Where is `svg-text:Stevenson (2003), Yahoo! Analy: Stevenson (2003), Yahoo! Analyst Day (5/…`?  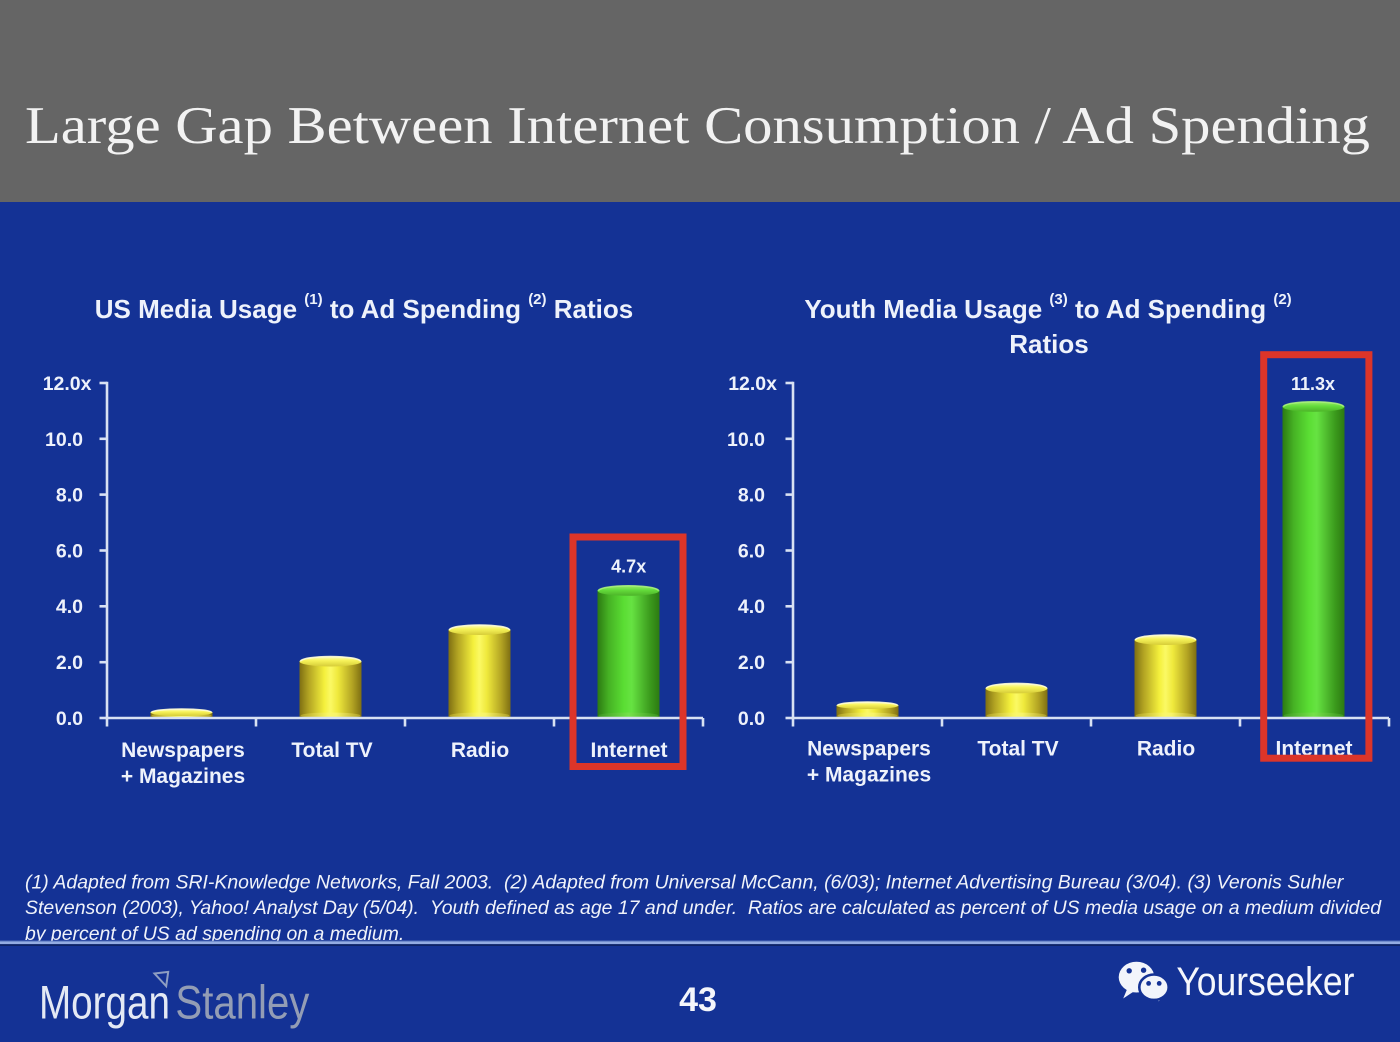 svg-text:Stevenson (2003), Yahoo! Analy: Stevenson (2003), Yahoo! Analyst Day (5/… is located at coordinates (703, 908).